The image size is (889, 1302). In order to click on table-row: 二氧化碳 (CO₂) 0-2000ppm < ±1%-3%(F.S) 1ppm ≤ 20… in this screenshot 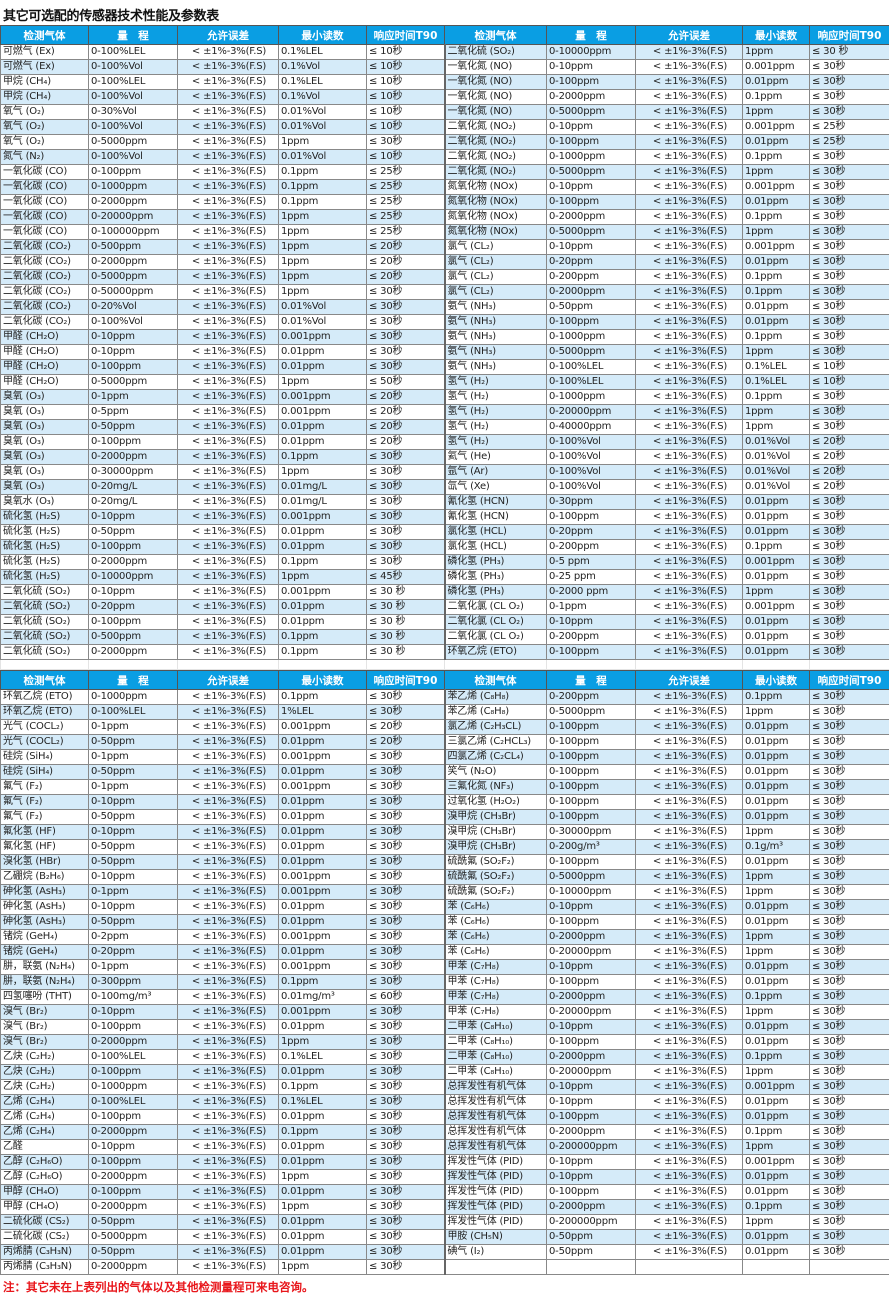, I will do `click(444, 262)`.